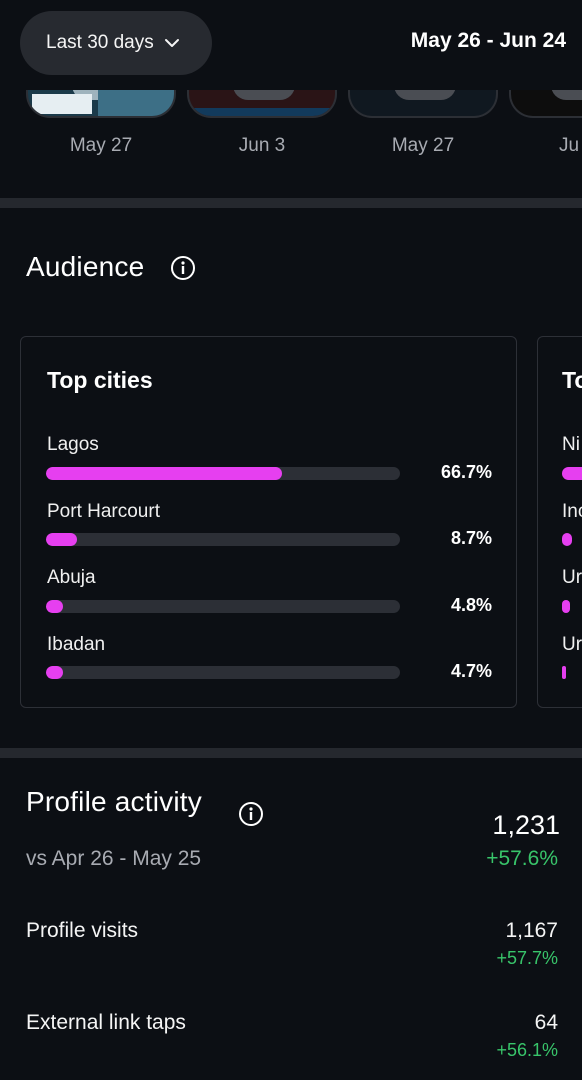  I want to click on metric-change-profile-visits: +57.7%, so click(527, 958).